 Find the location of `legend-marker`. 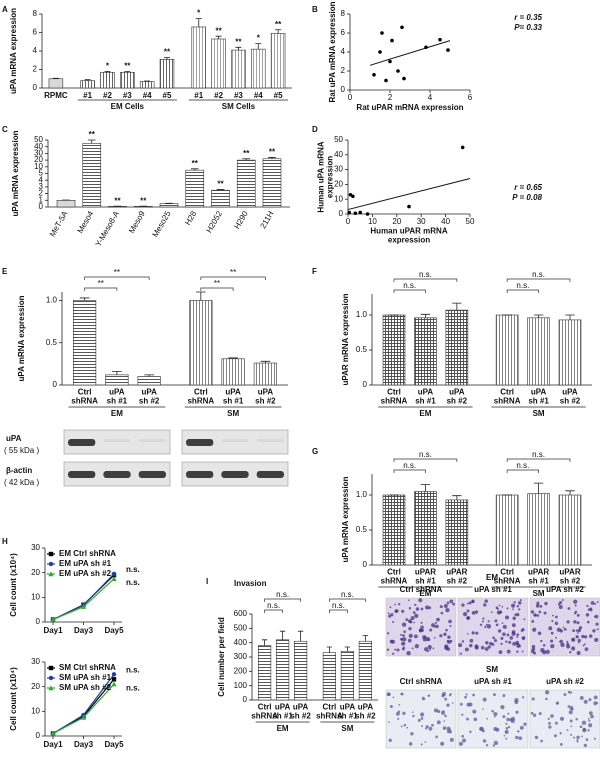

legend-marker is located at coordinates (51, 564).